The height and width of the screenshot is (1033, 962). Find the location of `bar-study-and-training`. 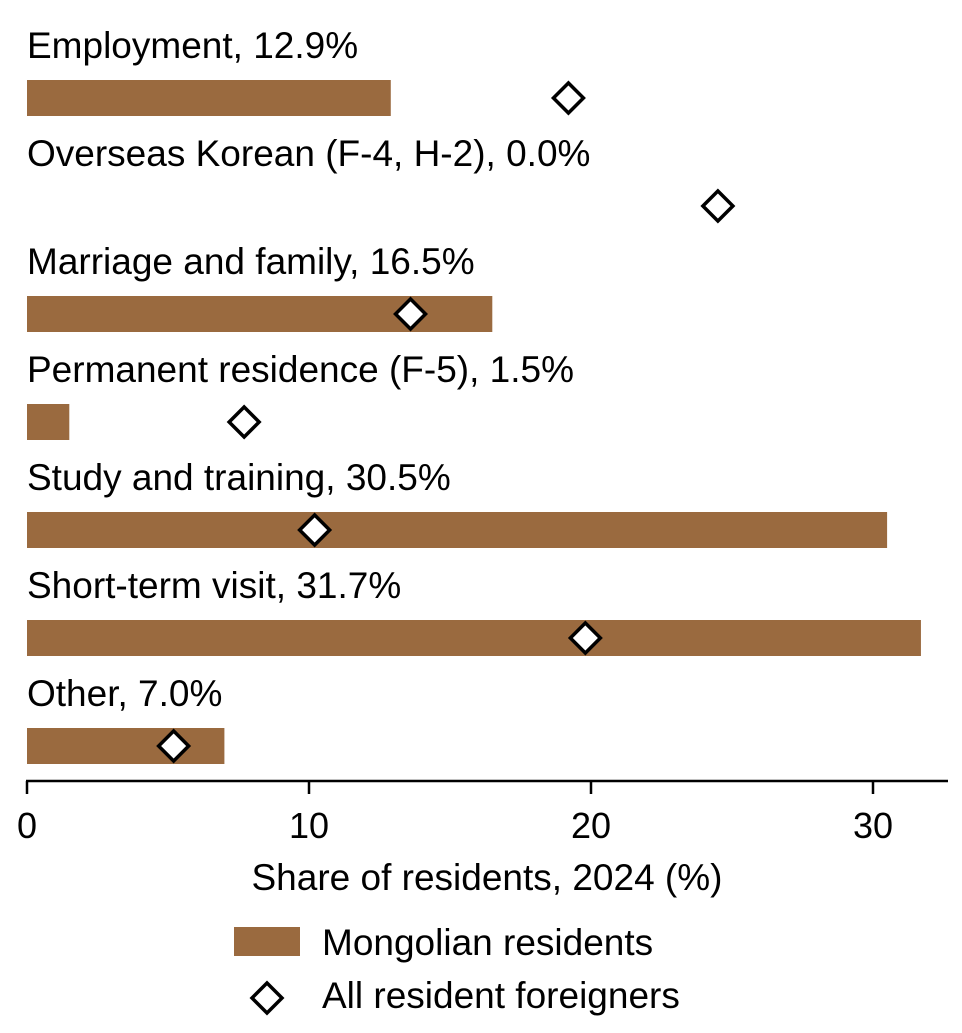

bar-study-and-training is located at coordinates (457, 530).